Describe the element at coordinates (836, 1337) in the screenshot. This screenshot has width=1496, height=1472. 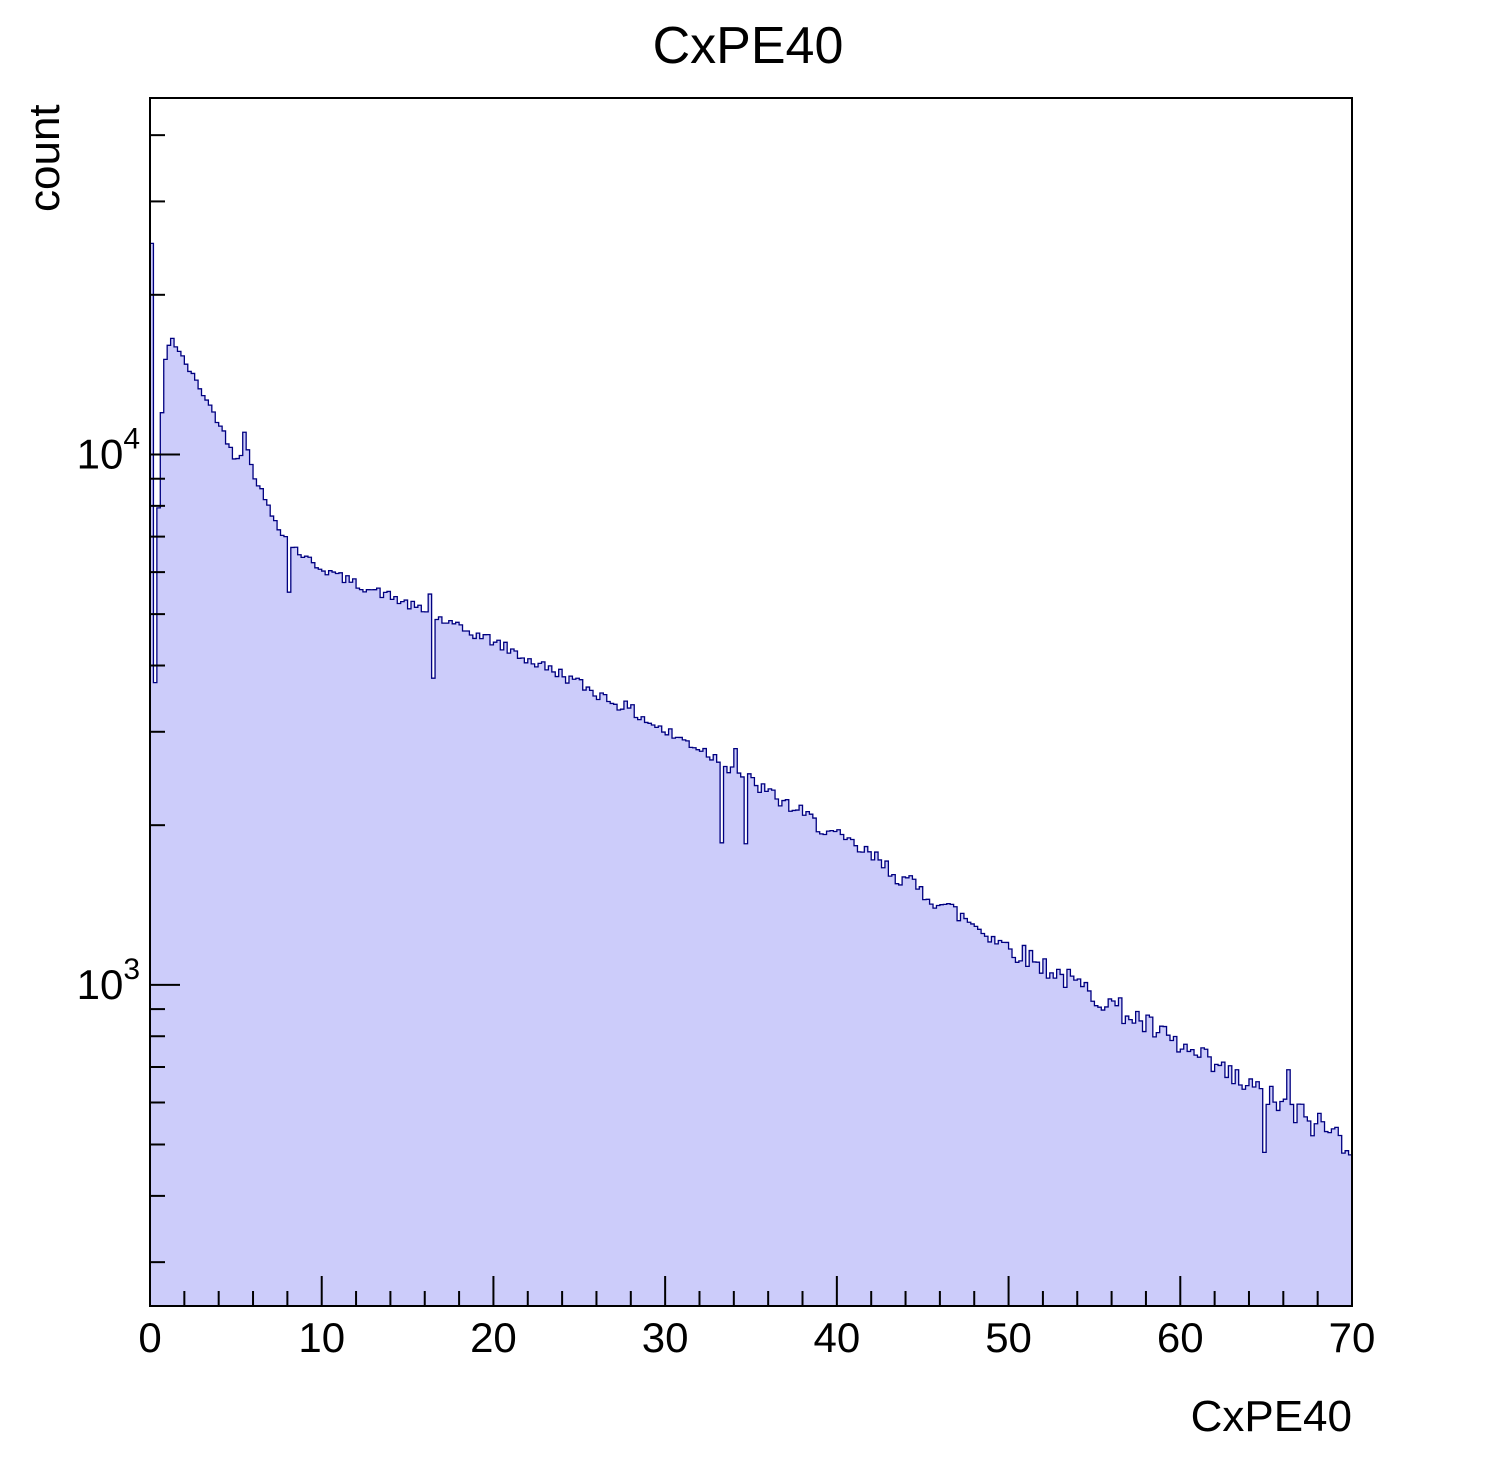
I see `x-tick-label: 40` at that location.